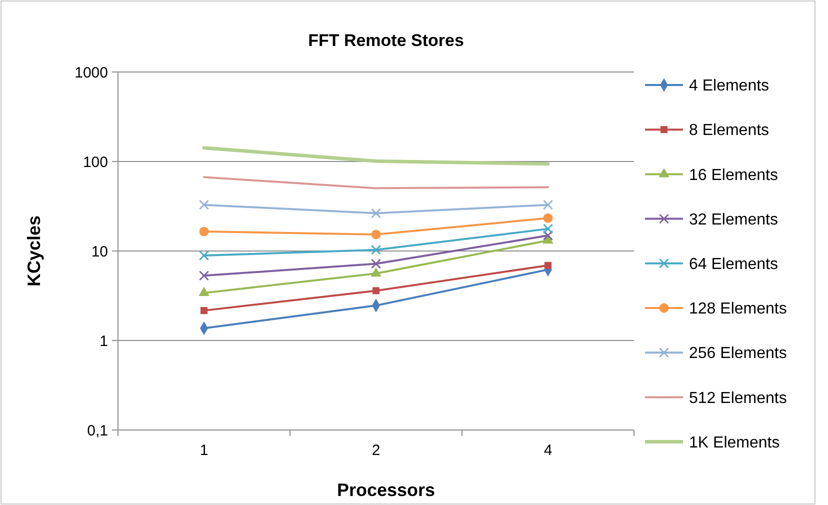 This screenshot has width=828, height=505. What do you see at coordinates (204, 450) in the screenshot?
I see `x-tick-label: 1` at bounding box center [204, 450].